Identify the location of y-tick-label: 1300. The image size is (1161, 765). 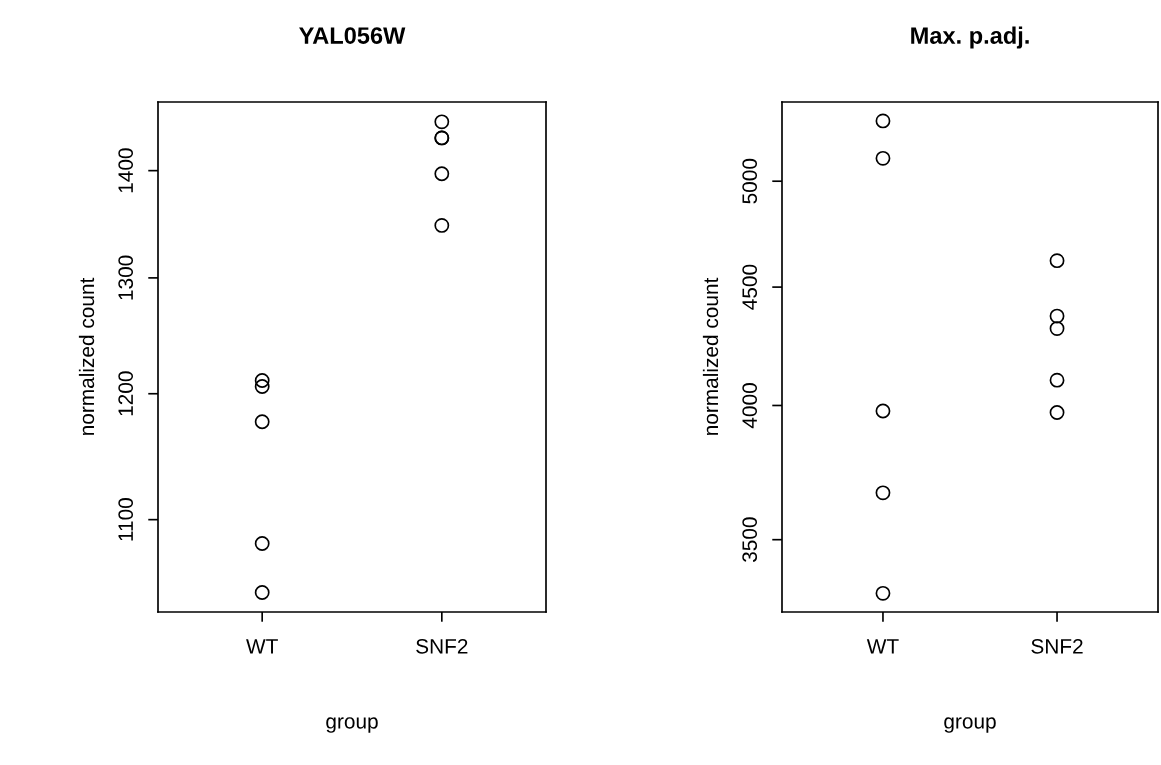
(126, 277).